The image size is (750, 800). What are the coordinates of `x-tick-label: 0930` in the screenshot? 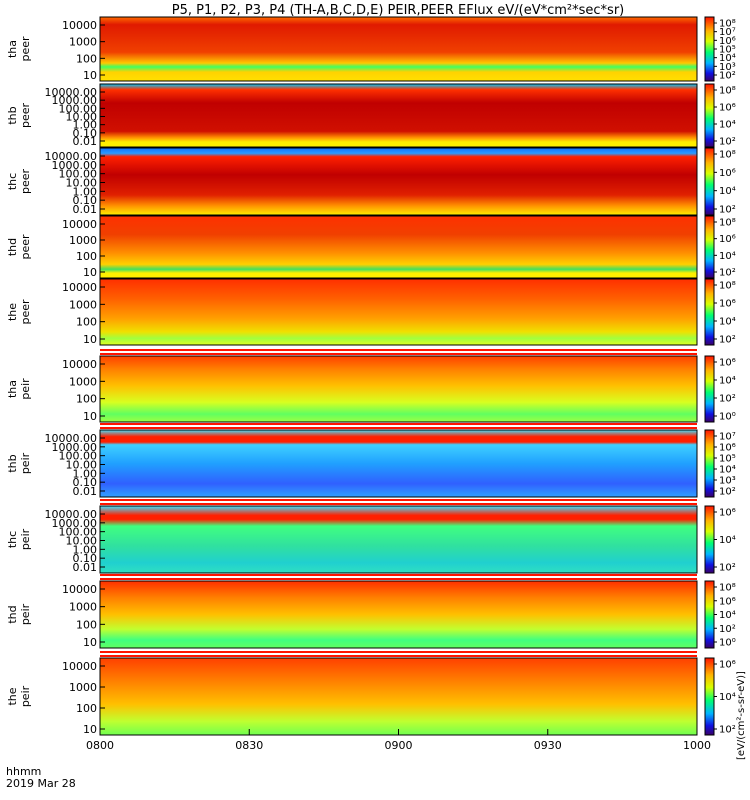 It's located at (548, 745).